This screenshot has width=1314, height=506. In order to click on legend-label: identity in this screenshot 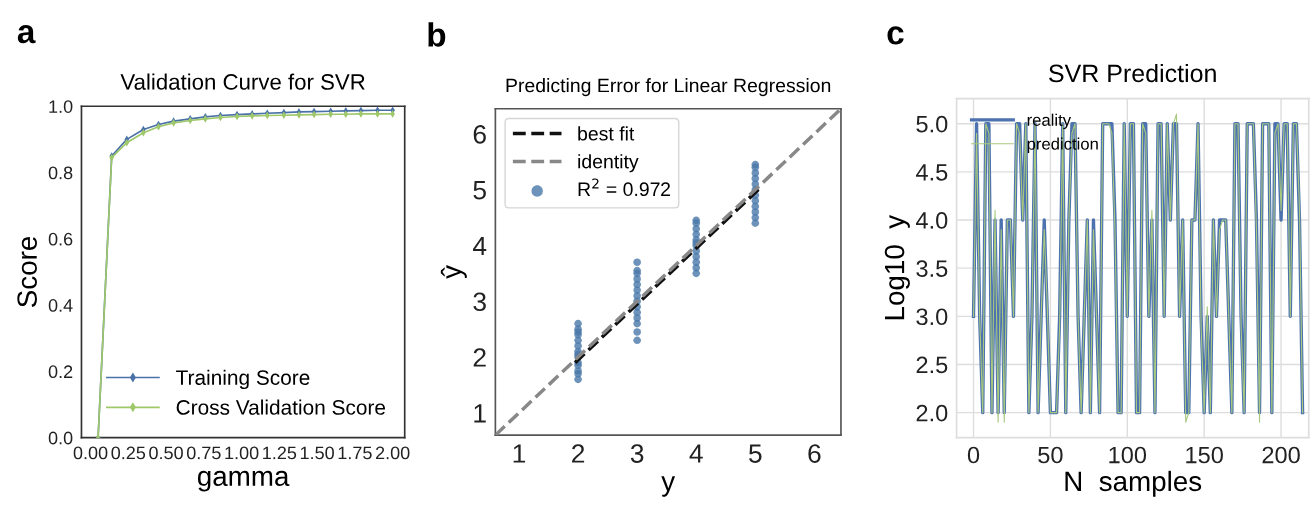, I will do `click(608, 163)`.